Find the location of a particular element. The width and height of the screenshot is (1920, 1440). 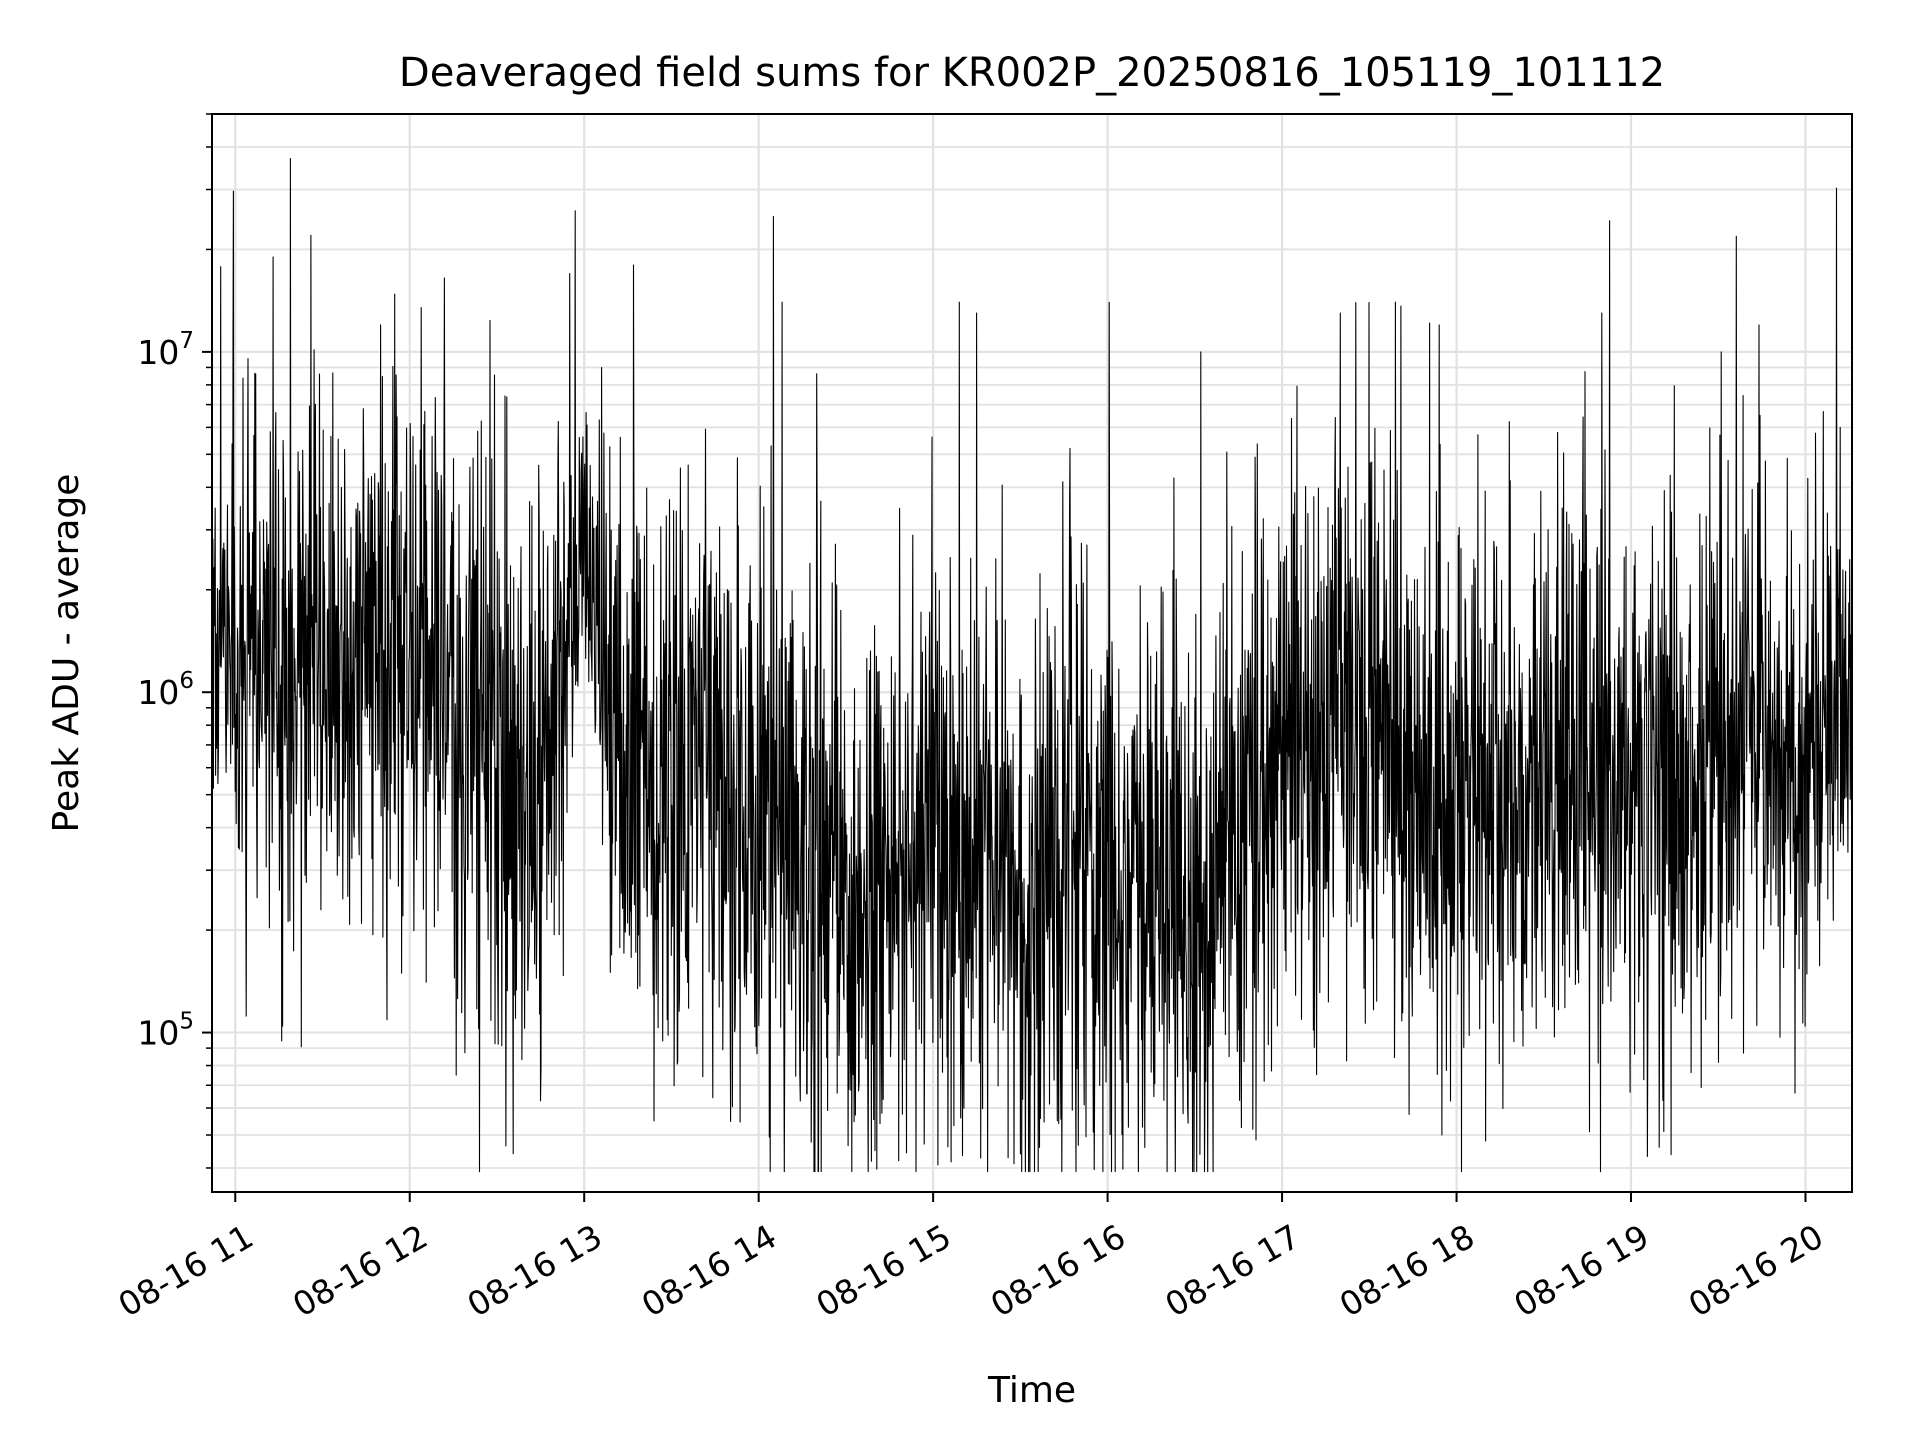

y-tick-label: 10⁶ is located at coordinates (165, 690).